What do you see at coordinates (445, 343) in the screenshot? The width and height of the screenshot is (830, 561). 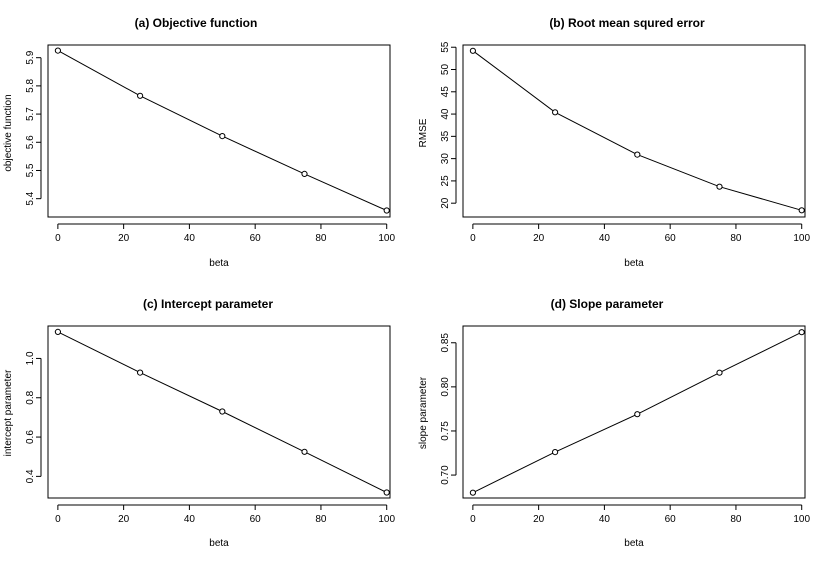 I see `y-tick-label: 0.85` at bounding box center [445, 343].